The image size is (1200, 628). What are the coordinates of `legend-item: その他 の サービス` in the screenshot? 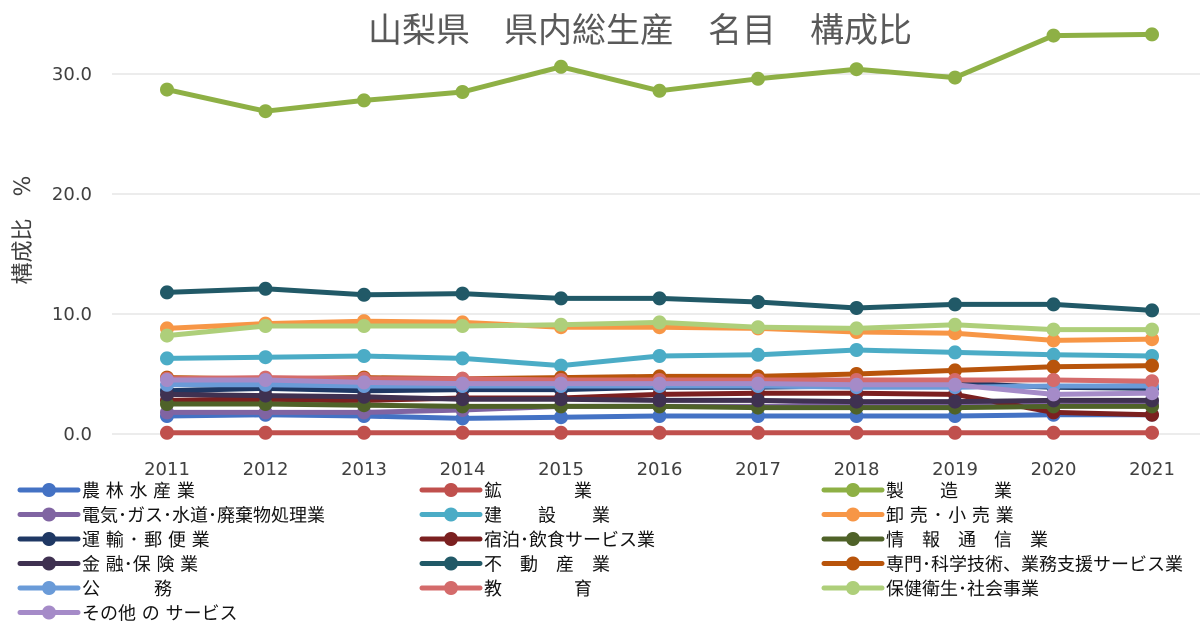 It's located at (127, 614).